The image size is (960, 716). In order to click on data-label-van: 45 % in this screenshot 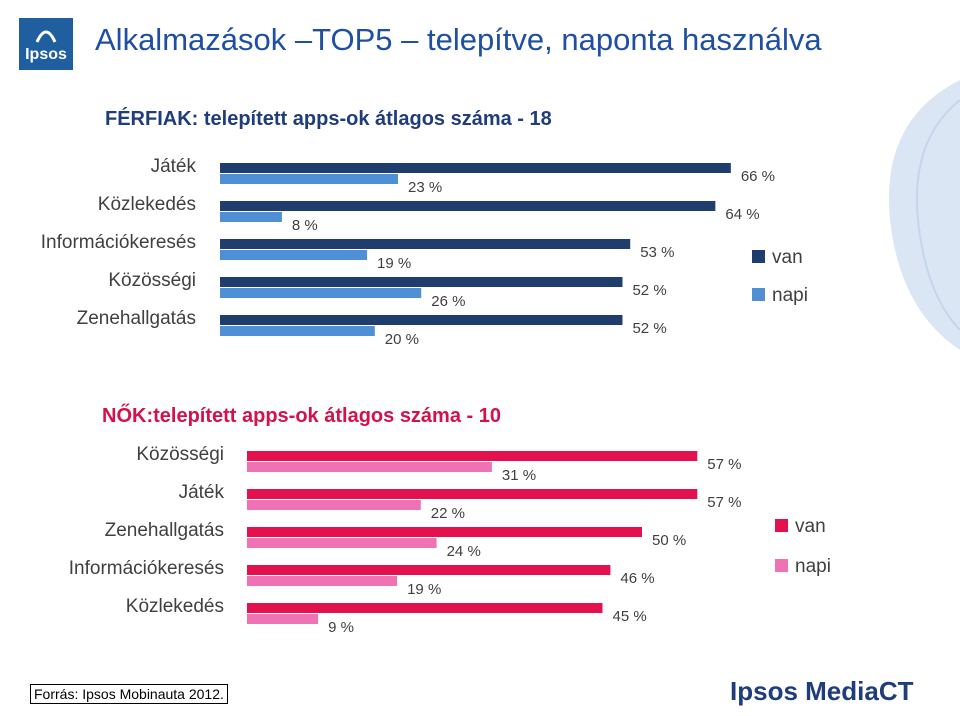, I will do `click(630, 616)`.